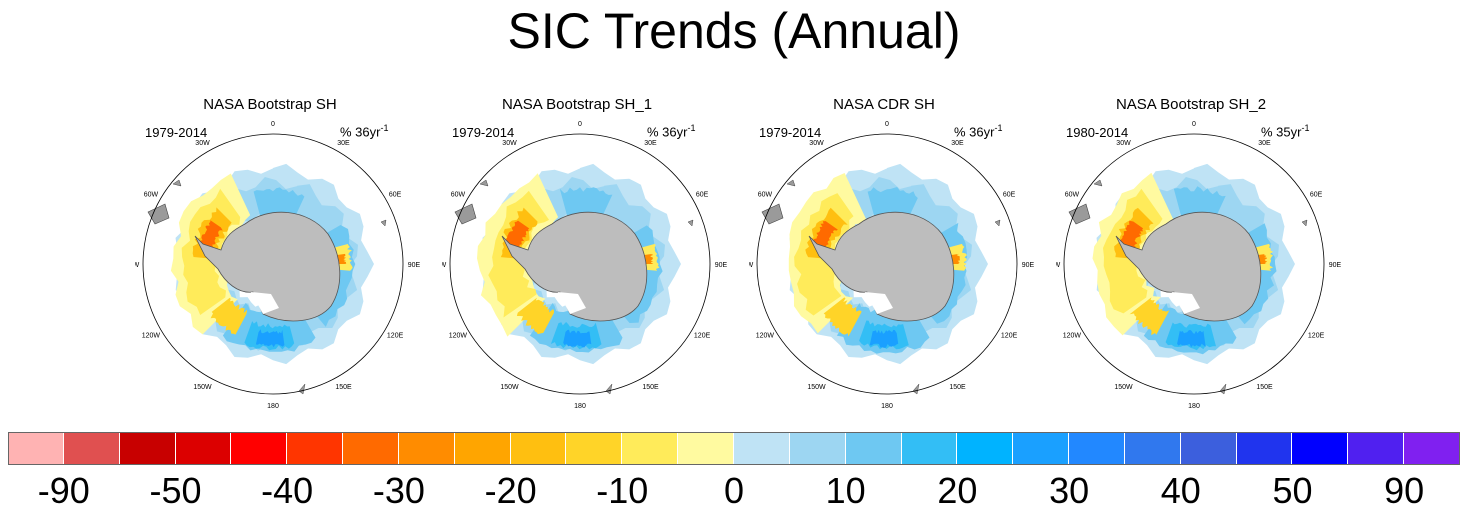  What do you see at coordinates (175, 490) in the screenshot?
I see `colorbar-tick-label: -50` at bounding box center [175, 490].